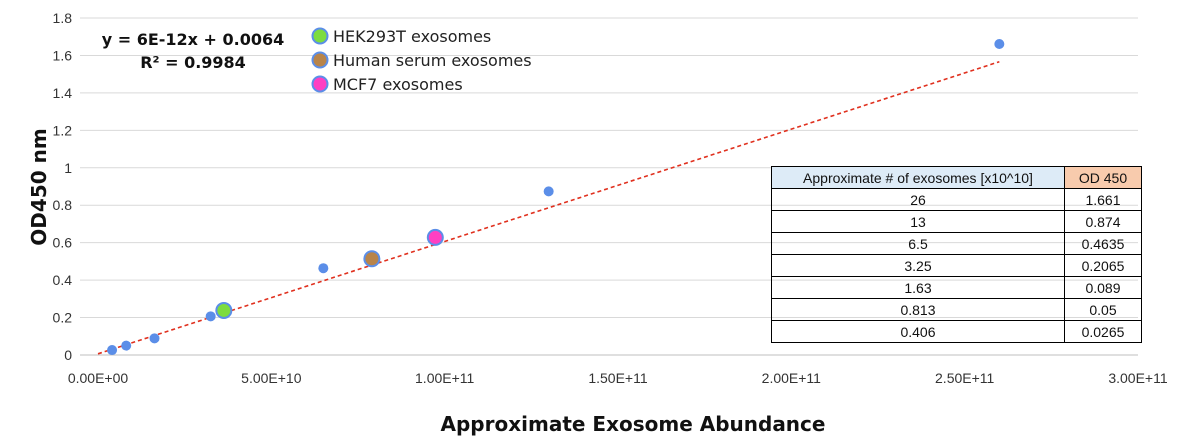  What do you see at coordinates (398, 84) in the screenshot?
I see `legend-label: MCF7 exosomes` at bounding box center [398, 84].